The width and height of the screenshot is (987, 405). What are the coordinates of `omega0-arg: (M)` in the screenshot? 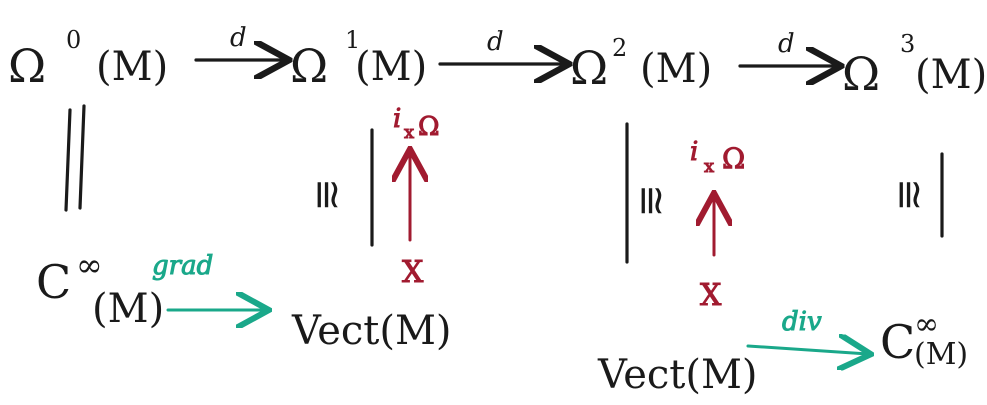 It's located at (132, 67).